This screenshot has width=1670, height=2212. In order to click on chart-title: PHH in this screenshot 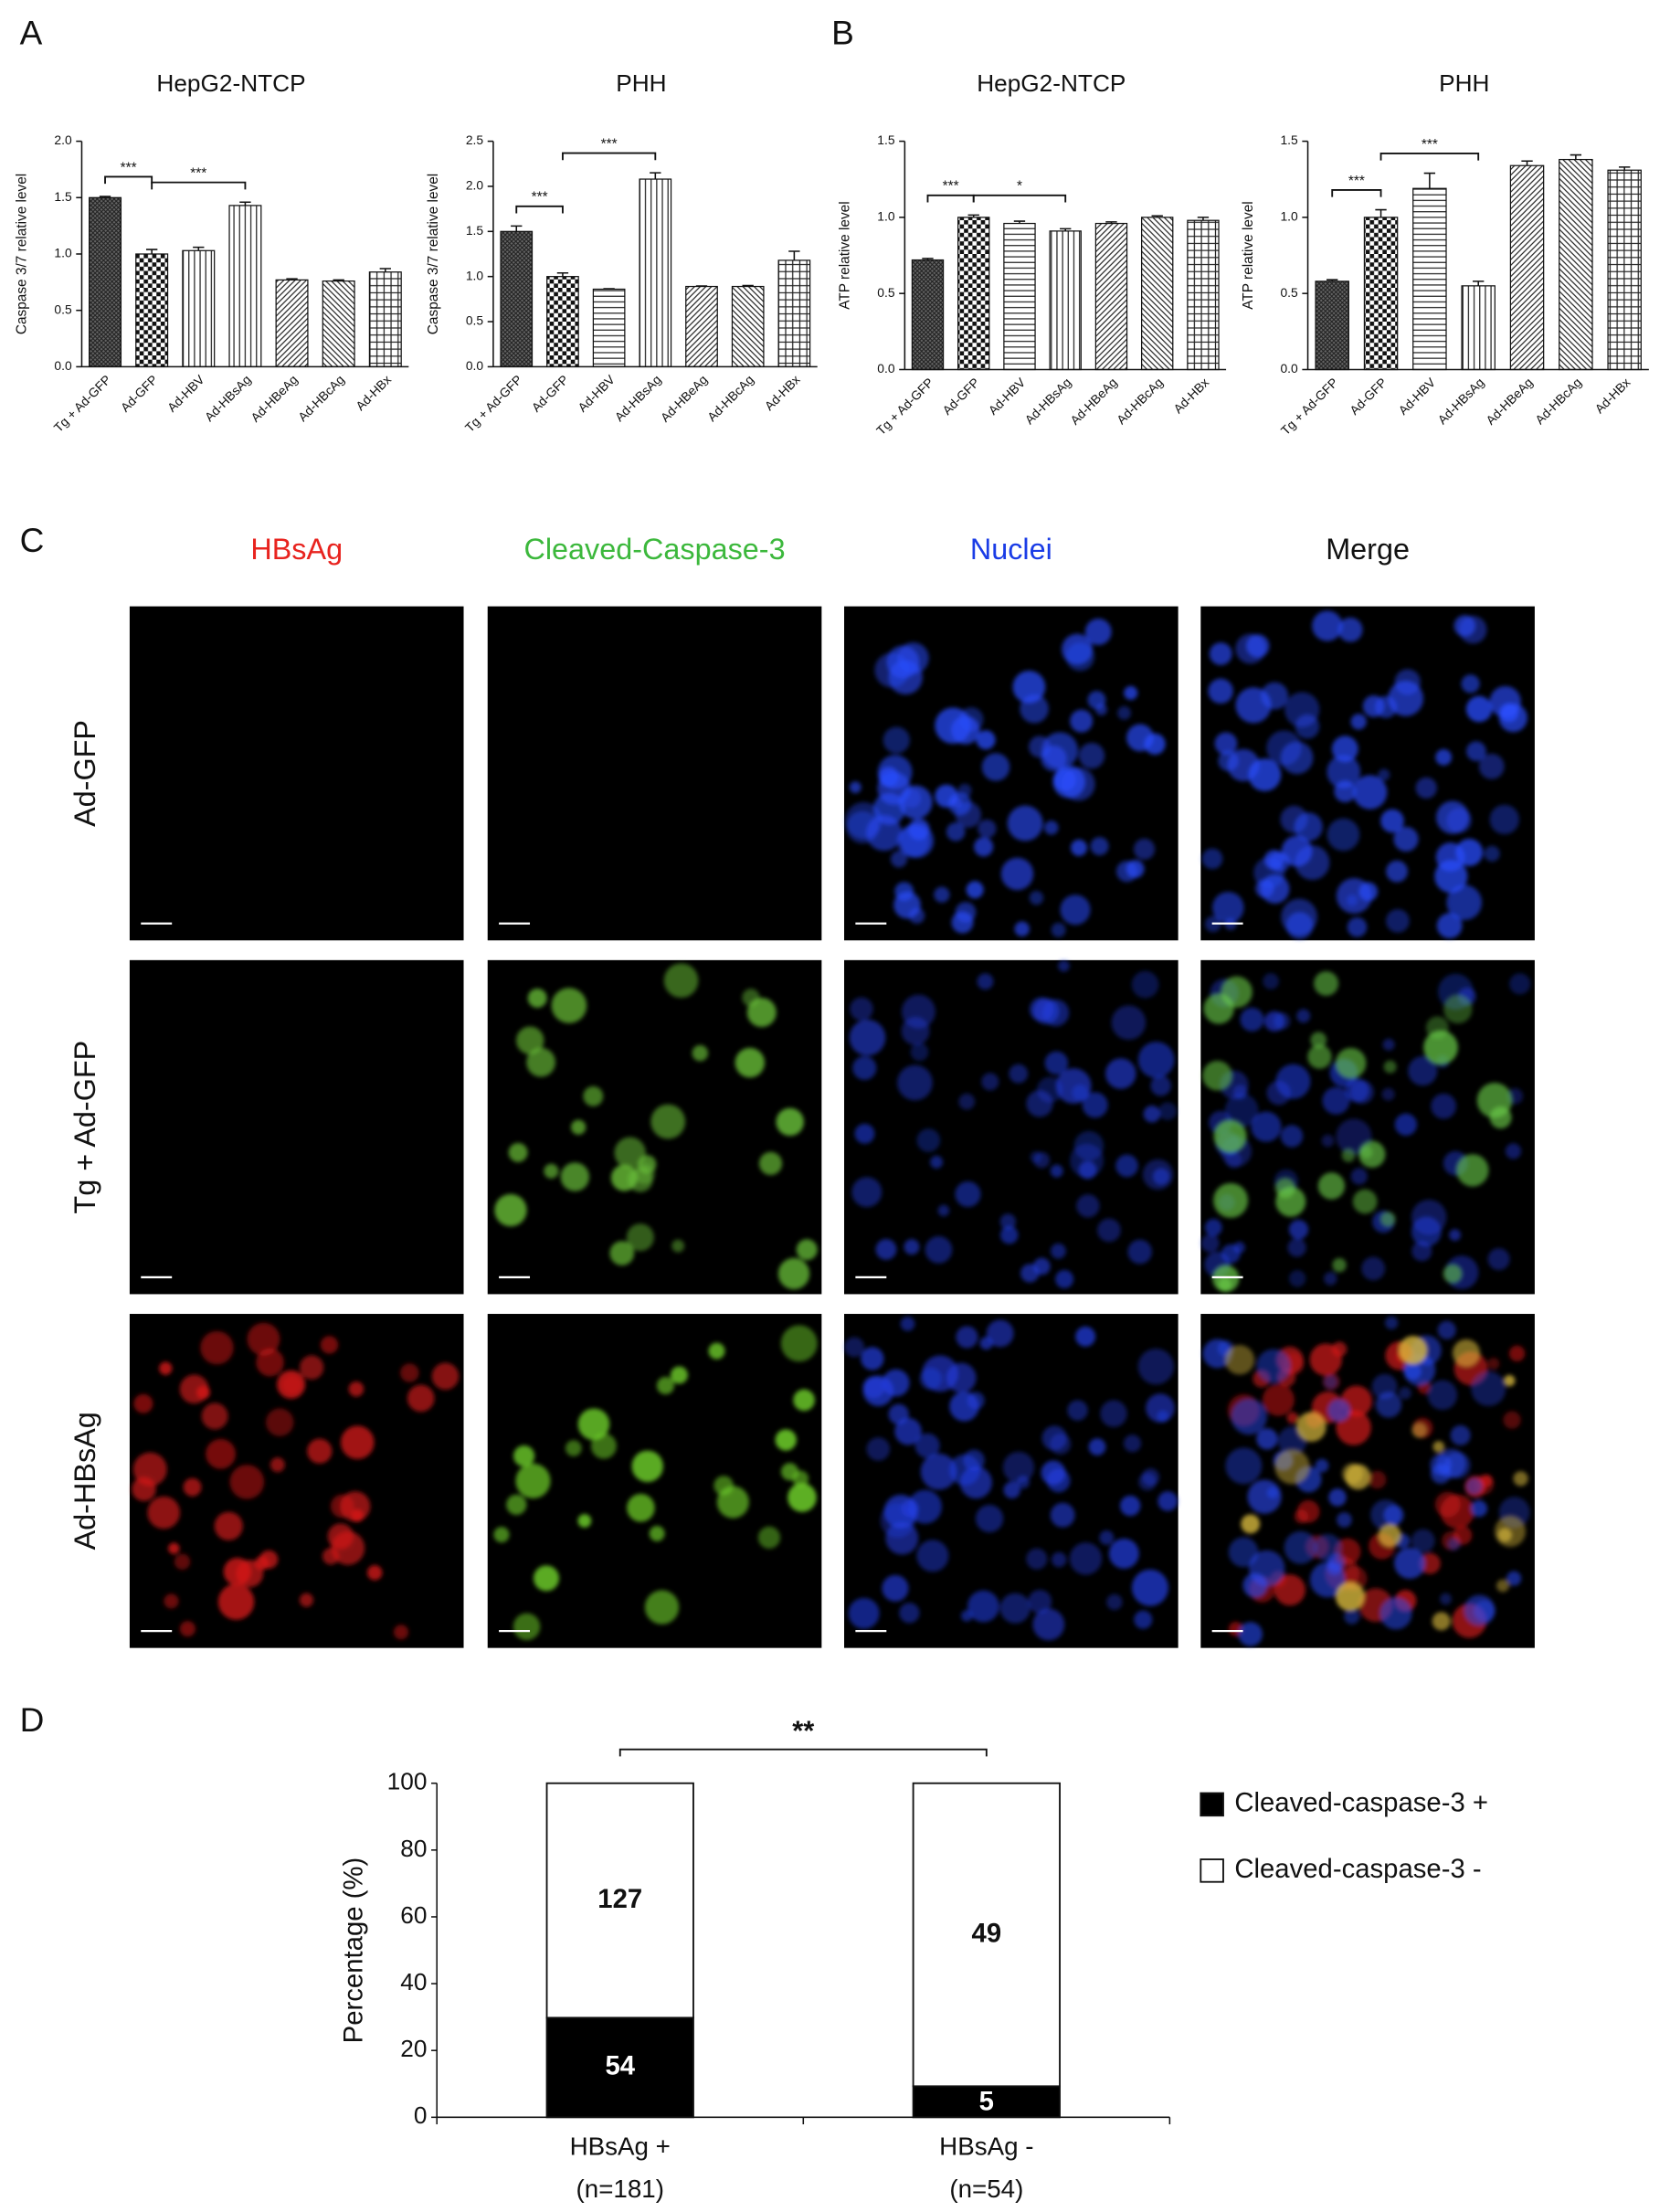, I will do `click(1464, 83)`.